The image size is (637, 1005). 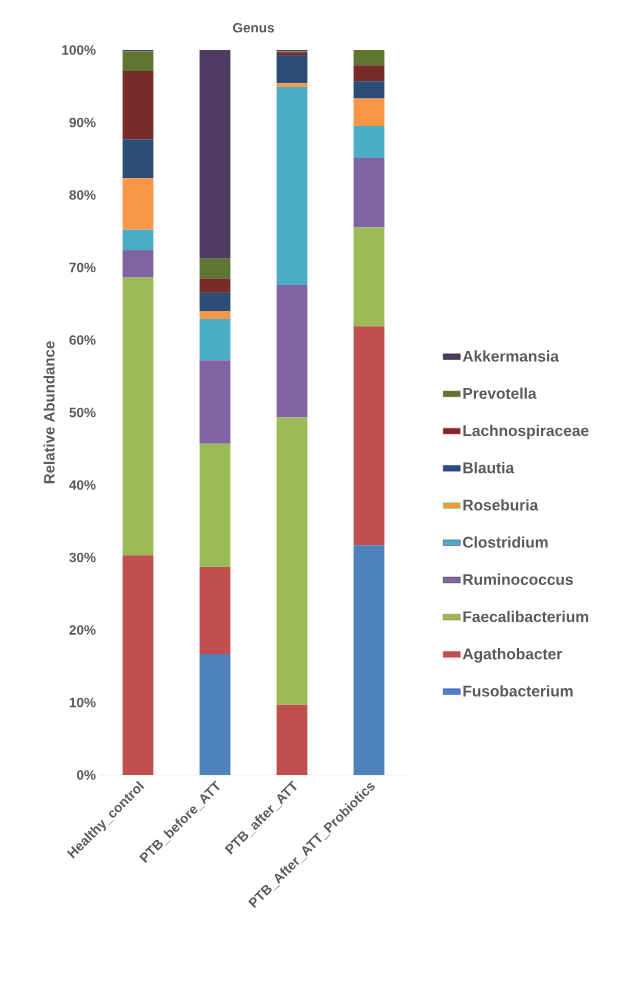 What do you see at coordinates (82, 340) in the screenshot?
I see `y-tick-label: 60%` at bounding box center [82, 340].